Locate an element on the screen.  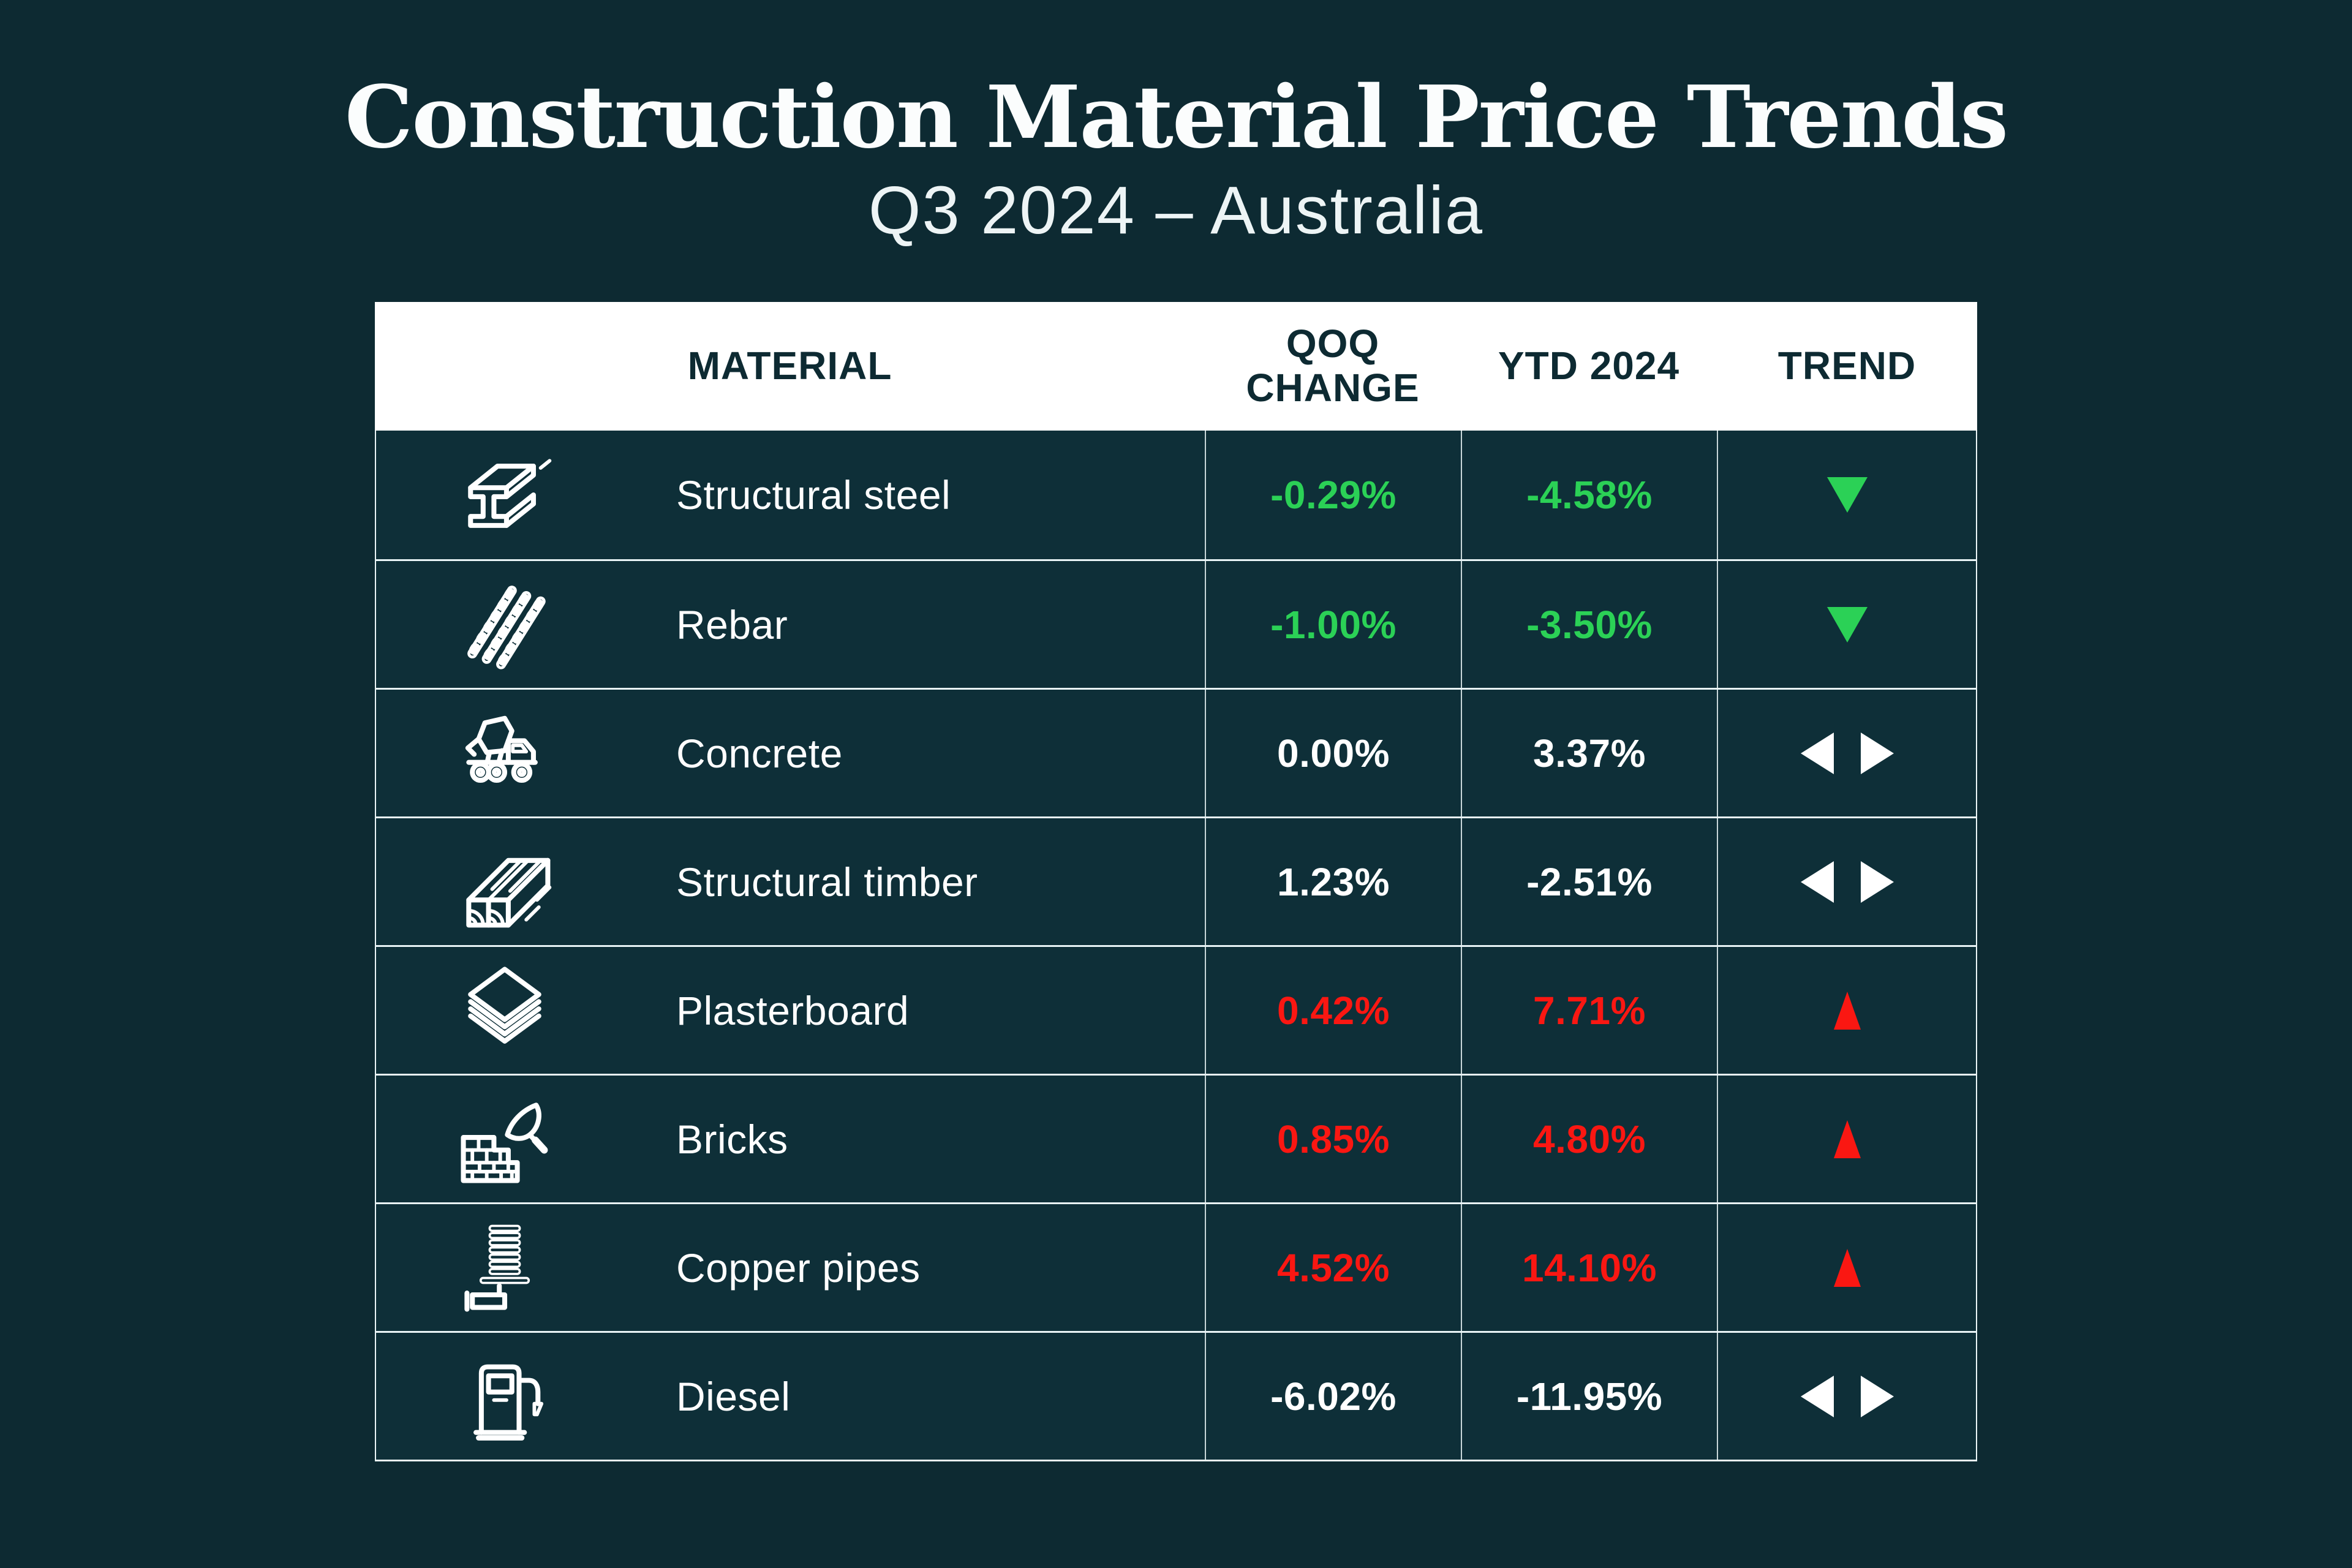
page-subtitle: Q3 2024 – Australia is located at coordinates (1176, 211).